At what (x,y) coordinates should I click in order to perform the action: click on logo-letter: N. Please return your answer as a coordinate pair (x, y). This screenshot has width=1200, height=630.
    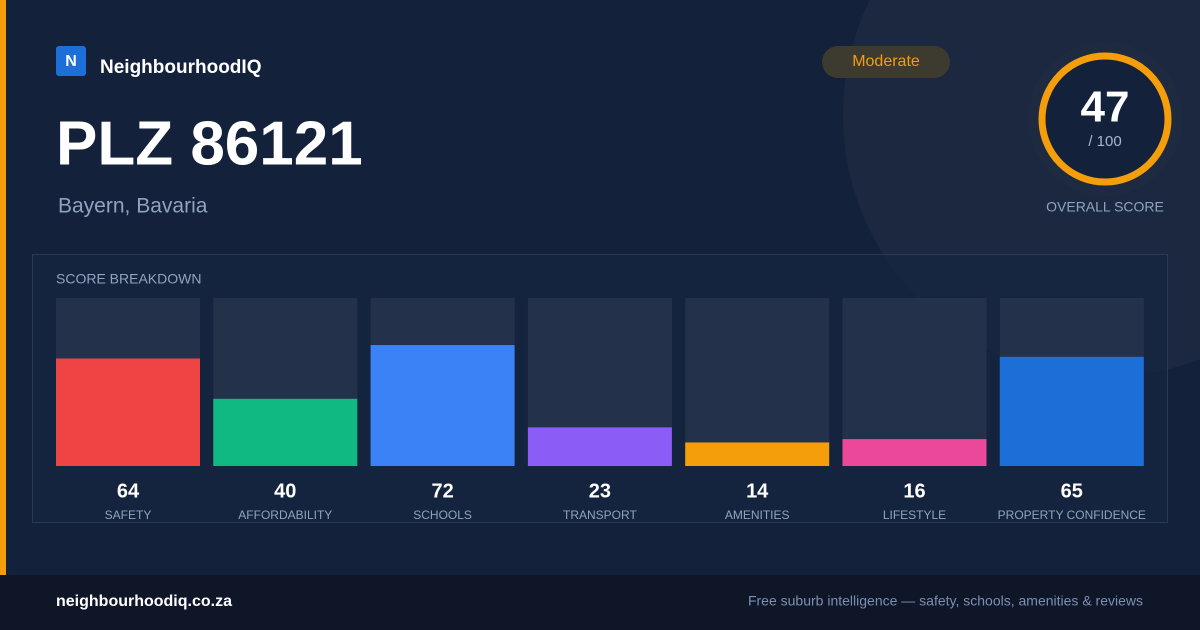
    Looking at the image, I should click on (71, 61).